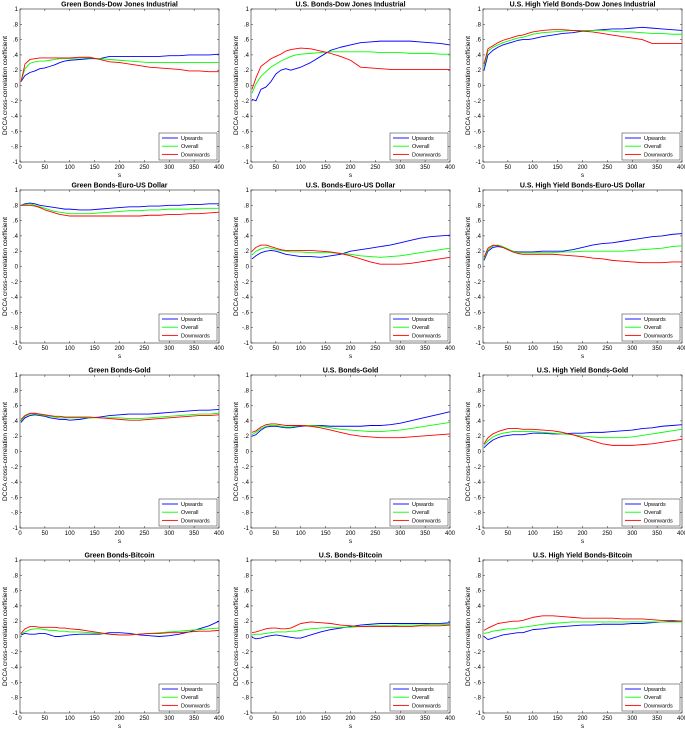 The width and height of the screenshot is (685, 739). I want to click on series-line-downwards, so click(351, 627).